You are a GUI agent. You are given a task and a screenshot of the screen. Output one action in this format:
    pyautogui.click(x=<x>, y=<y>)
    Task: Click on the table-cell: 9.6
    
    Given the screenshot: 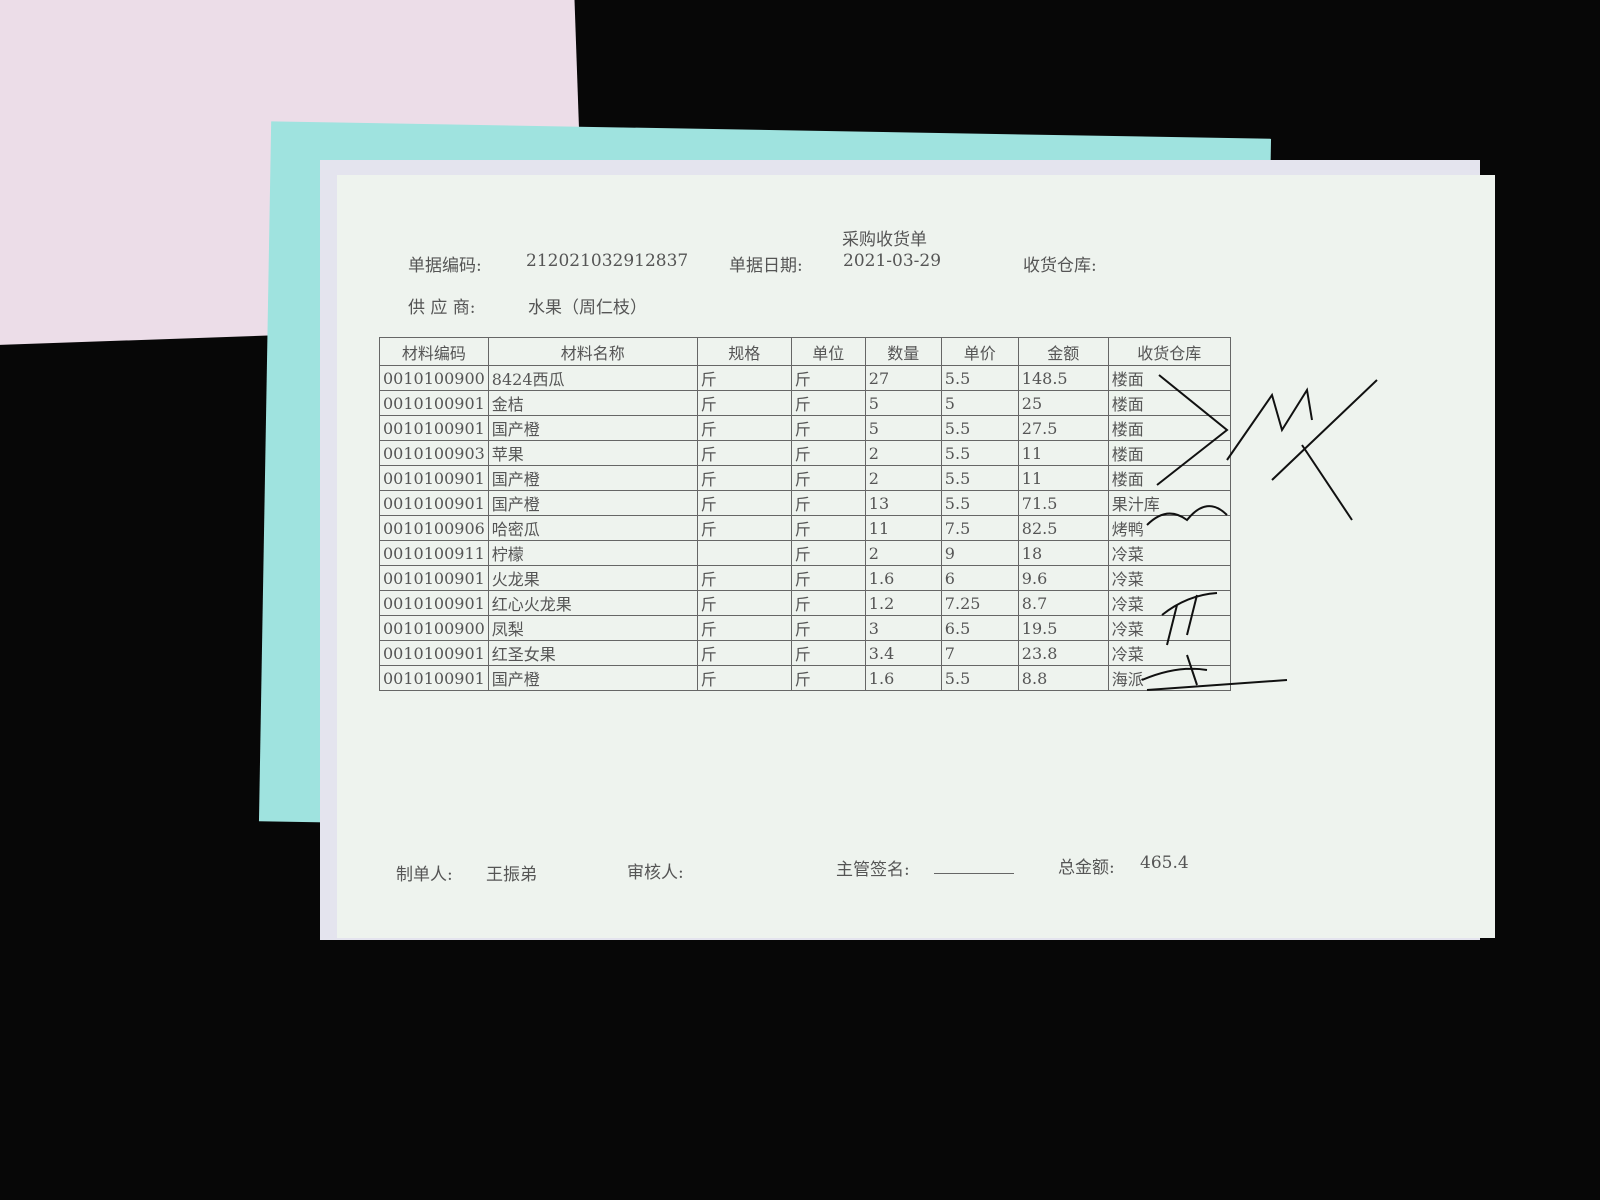 What is the action you would take?
    pyautogui.click(x=1063, y=578)
    